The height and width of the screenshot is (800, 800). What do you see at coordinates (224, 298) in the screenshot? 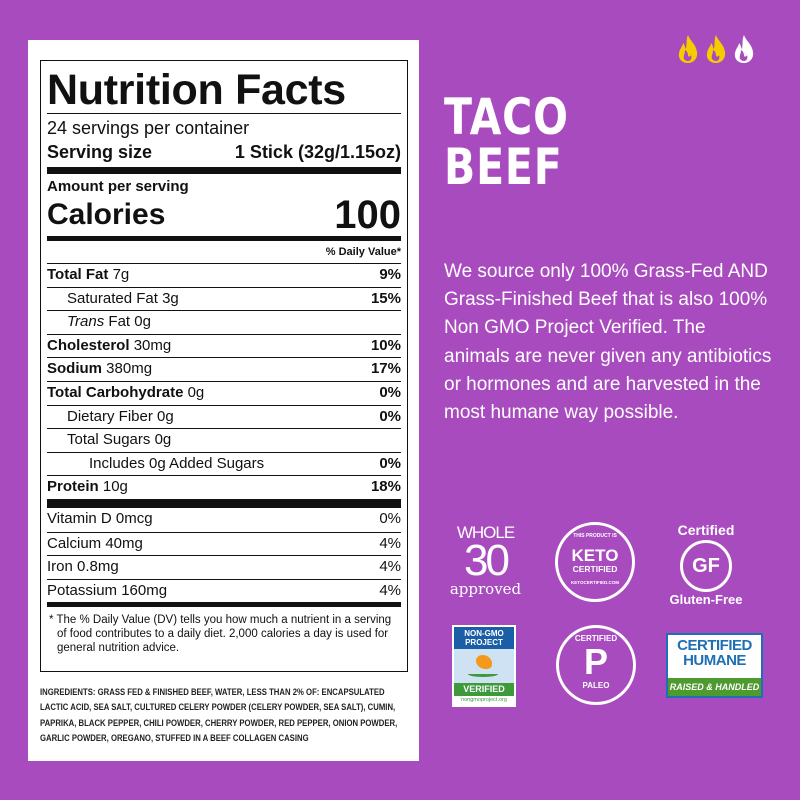
I see `nutrient-row: Saturated Fat 3g 15%` at bounding box center [224, 298].